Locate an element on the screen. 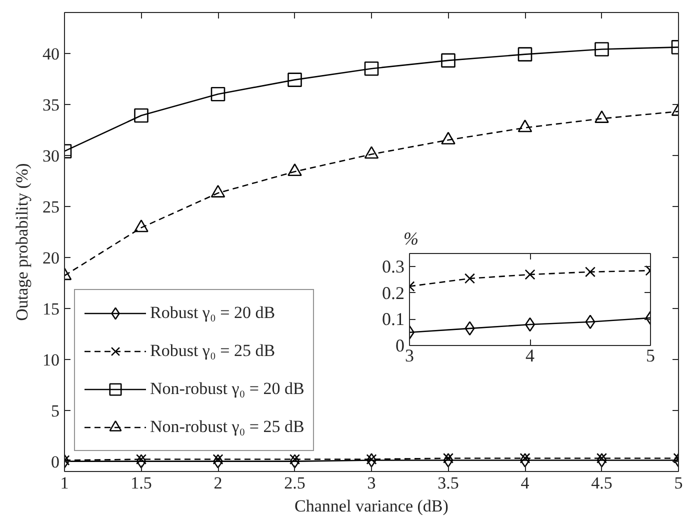 The height and width of the screenshot is (518, 686). y-tick-label: 35 is located at coordinates (51, 104).